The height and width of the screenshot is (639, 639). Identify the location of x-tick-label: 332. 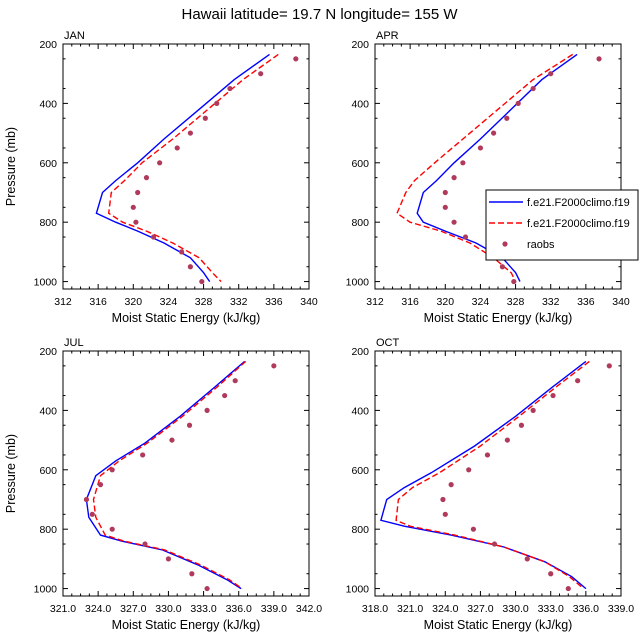
(239, 302).